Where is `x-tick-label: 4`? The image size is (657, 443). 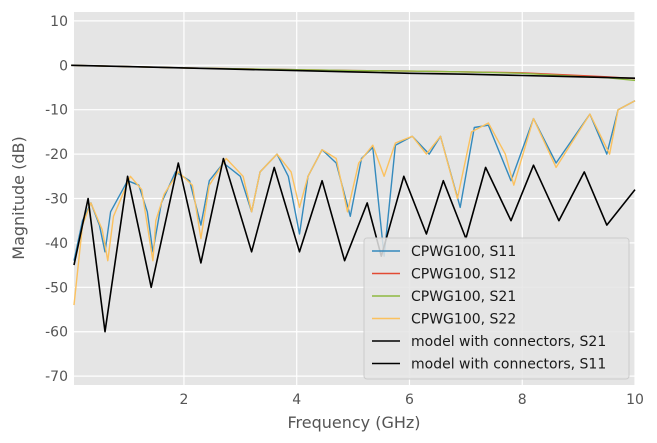
x-tick-label: 4 is located at coordinates (296, 400).